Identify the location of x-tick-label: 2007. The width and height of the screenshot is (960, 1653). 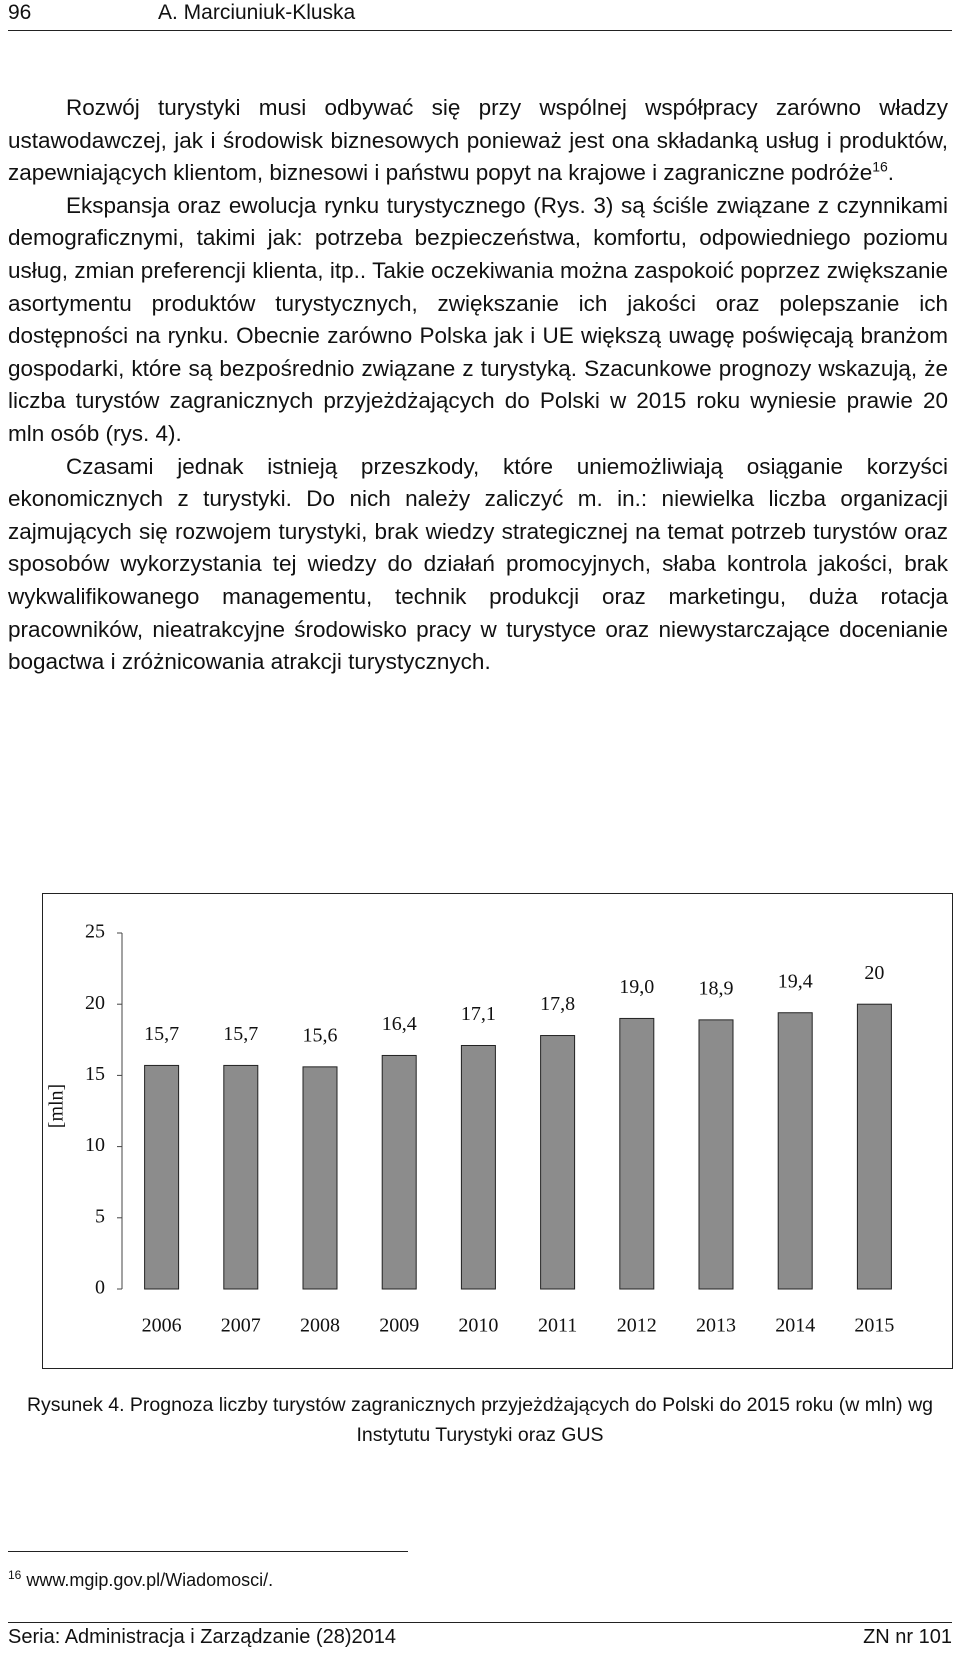
(241, 1326).